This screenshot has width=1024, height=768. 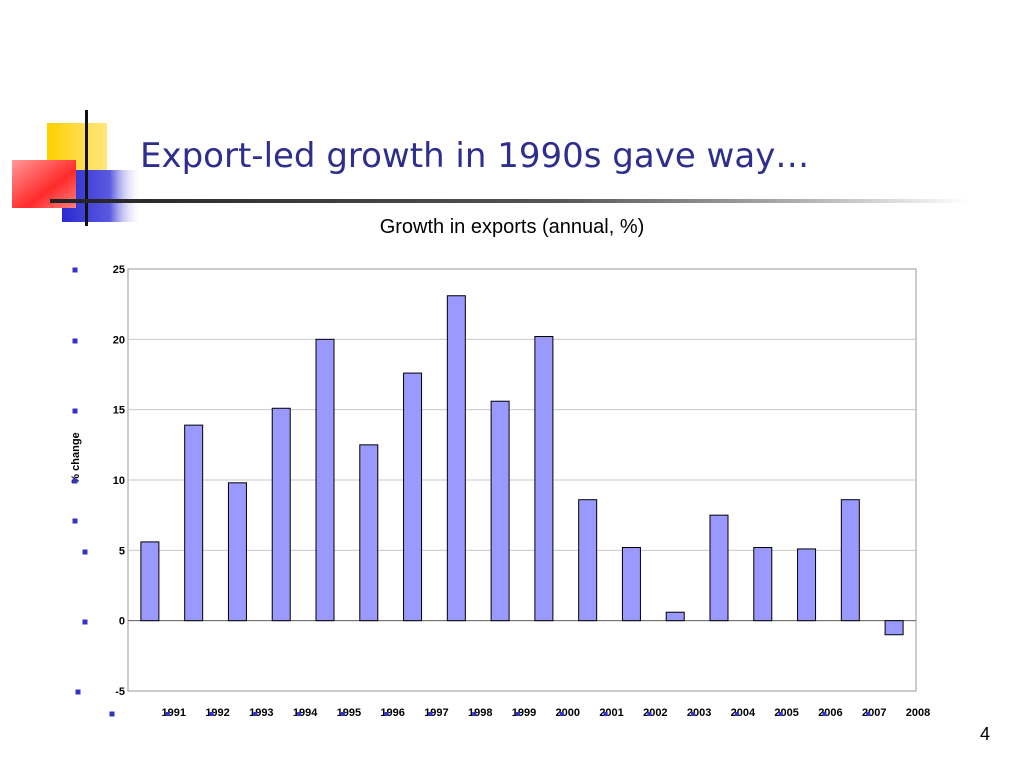 I want to click on bar-1995, so click(x=325, y=480).